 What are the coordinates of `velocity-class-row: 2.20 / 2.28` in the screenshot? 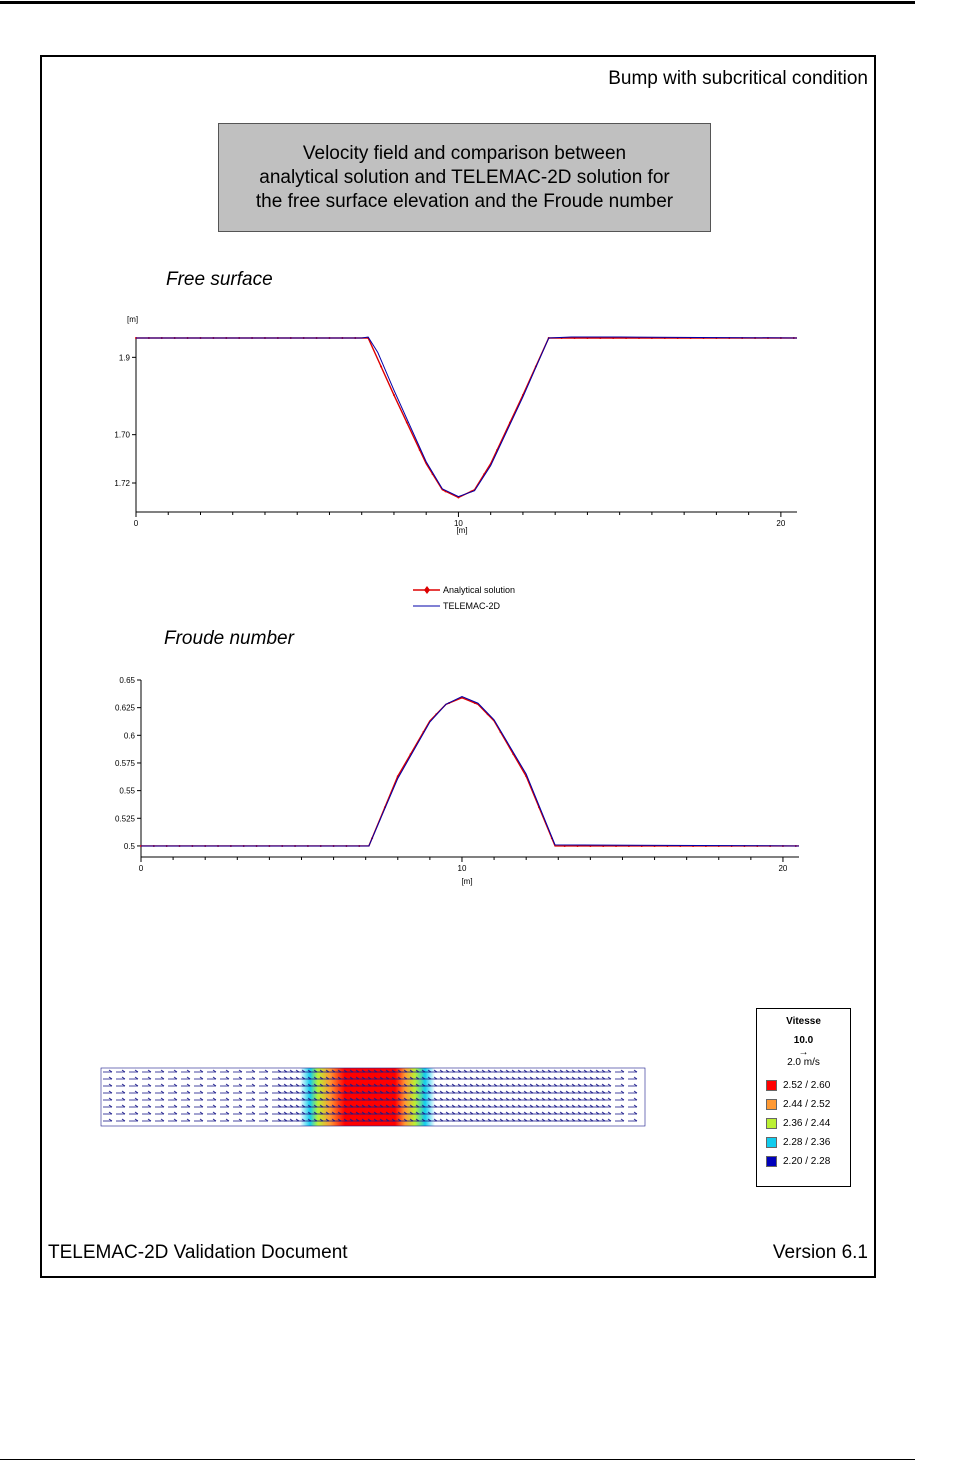 It's located at (798, 1161).